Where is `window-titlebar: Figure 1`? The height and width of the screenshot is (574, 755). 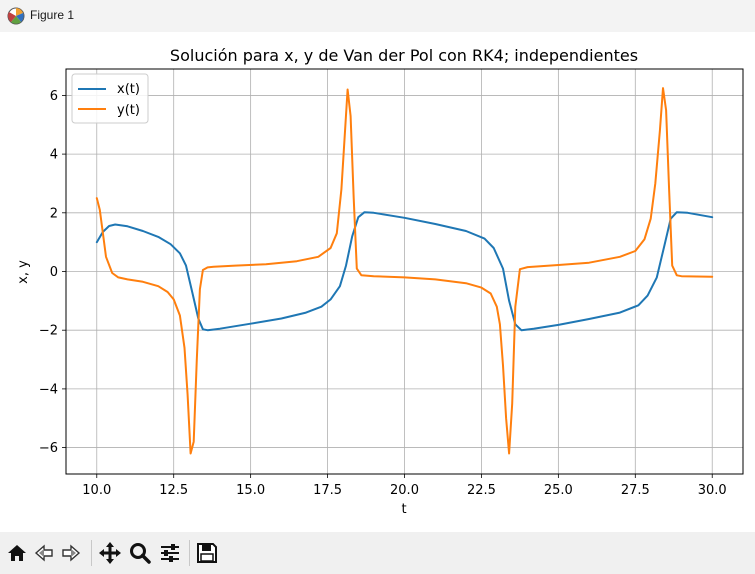
window-titlebar: Figure 1 is located at coordinates (377, 16).